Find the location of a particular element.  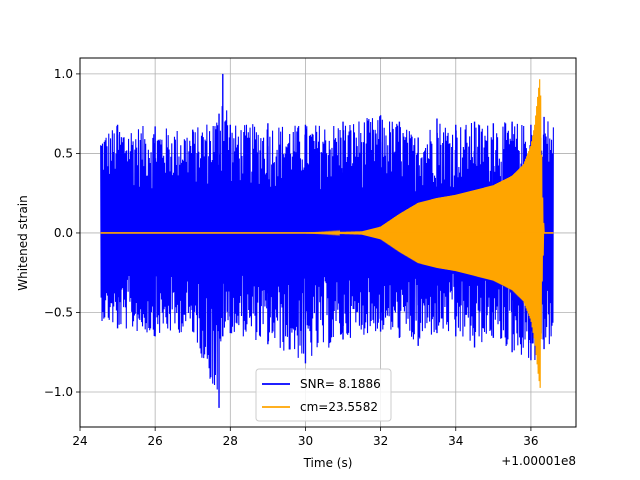

y-axis-label: Whitened strain is located at coordinates (23, 243).